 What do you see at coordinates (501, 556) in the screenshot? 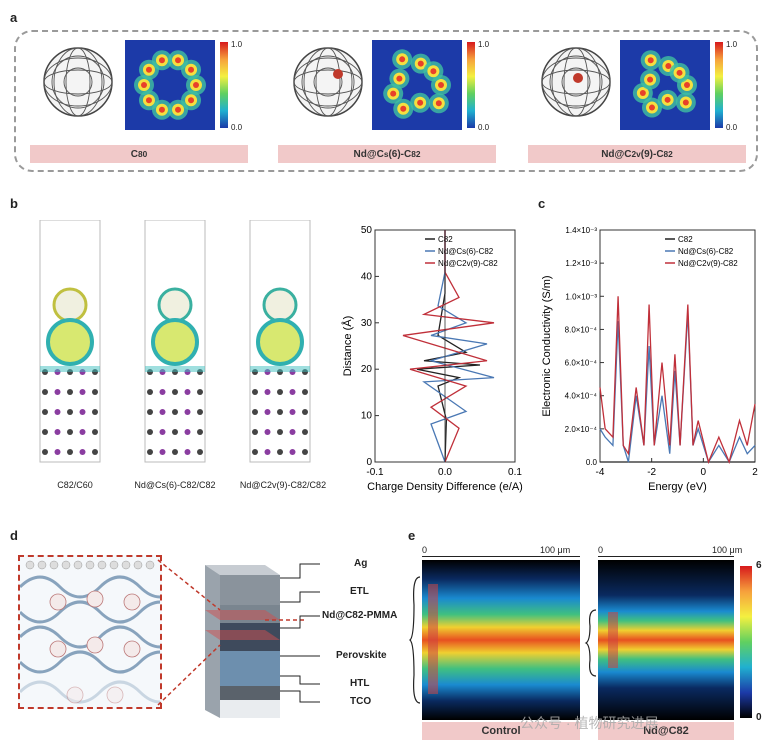
I see `scale-bar-control` at bounding box center [501, 556].